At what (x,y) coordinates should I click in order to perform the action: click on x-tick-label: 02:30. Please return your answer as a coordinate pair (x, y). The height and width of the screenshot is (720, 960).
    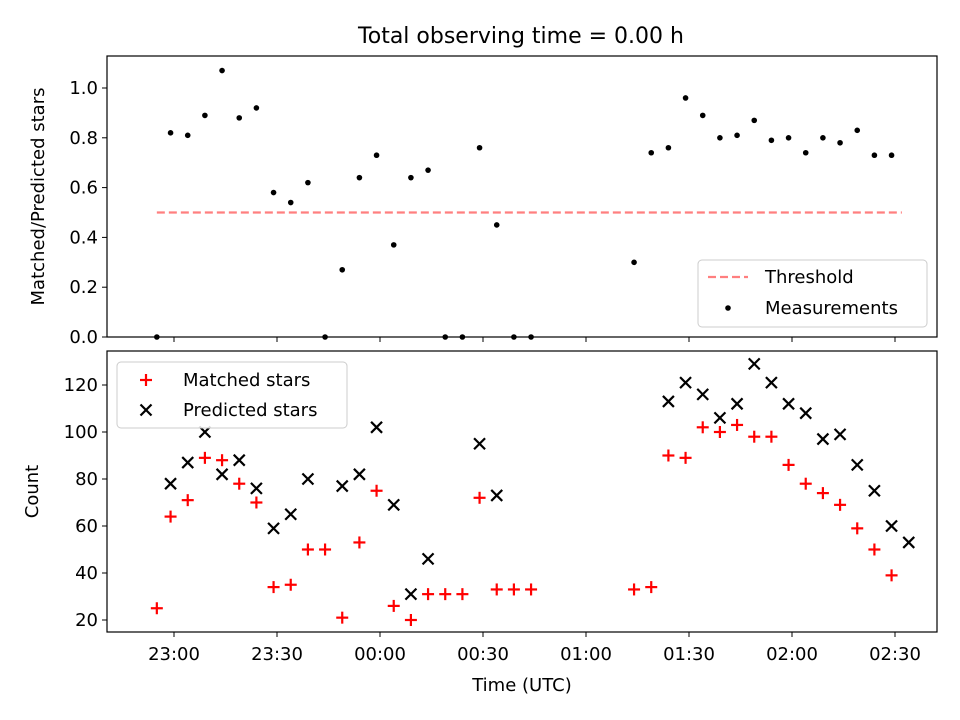
    Looking at the image, I should click on (895, 654).